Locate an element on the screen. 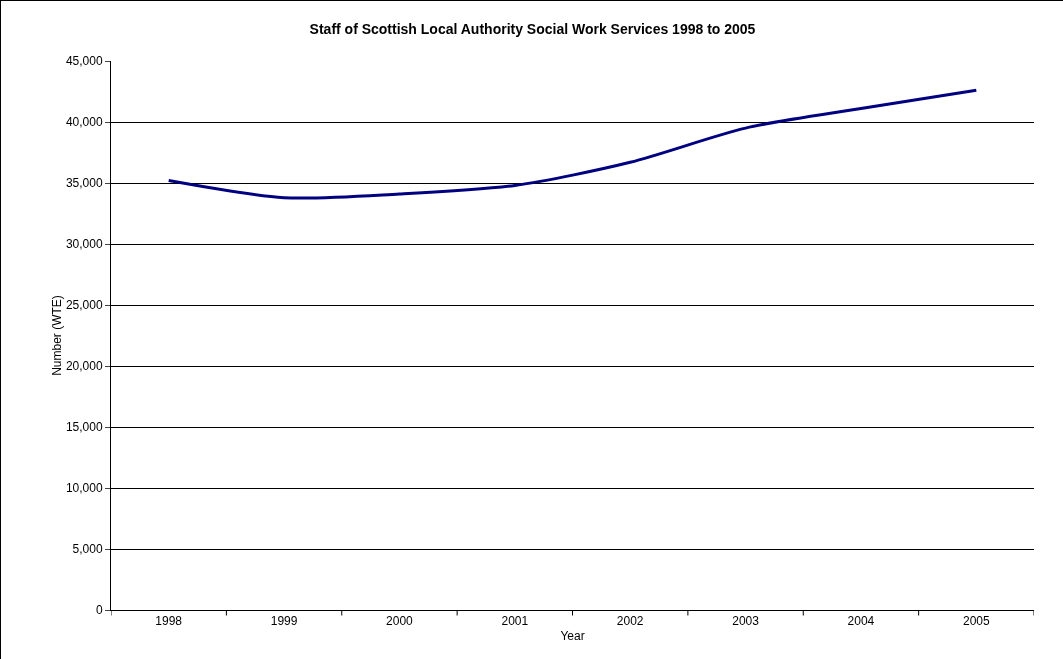  y-tick-label: 15,000 is located at coordinates (84, 427).